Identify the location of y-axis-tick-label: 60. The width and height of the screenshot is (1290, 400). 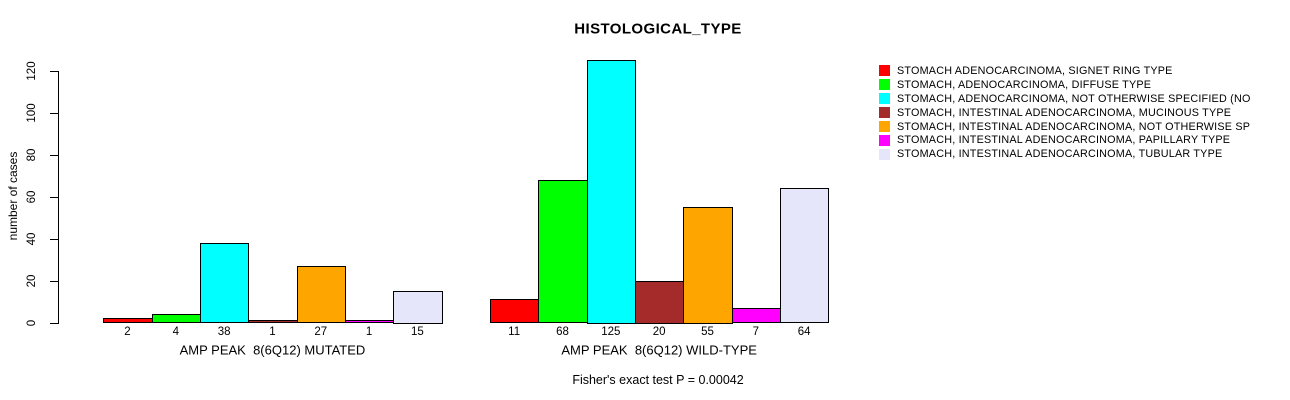
(32, 196).